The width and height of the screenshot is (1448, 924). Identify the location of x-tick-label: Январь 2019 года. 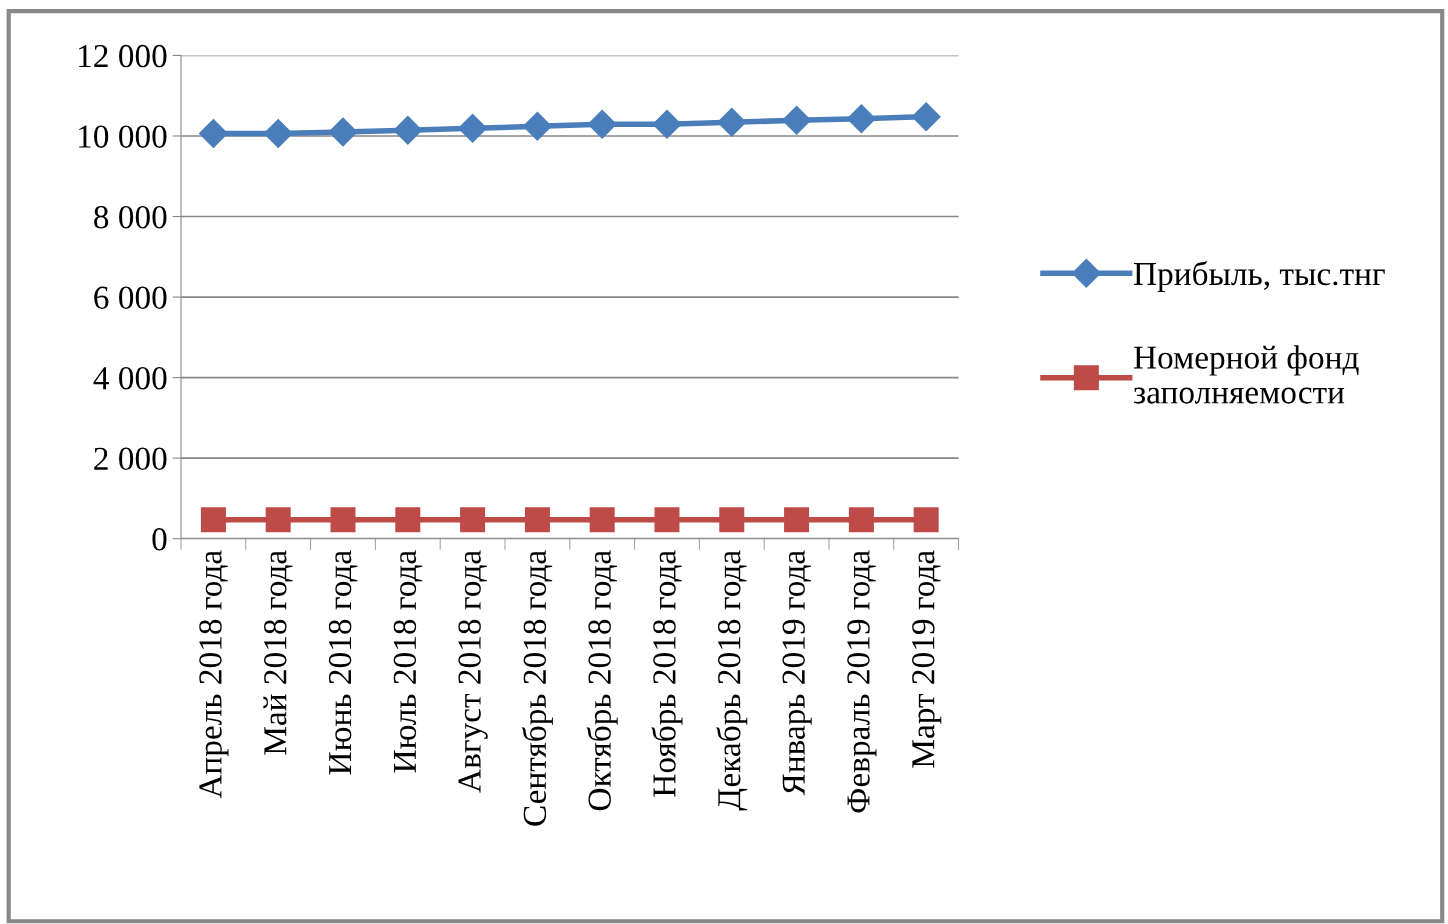
(797, 673).